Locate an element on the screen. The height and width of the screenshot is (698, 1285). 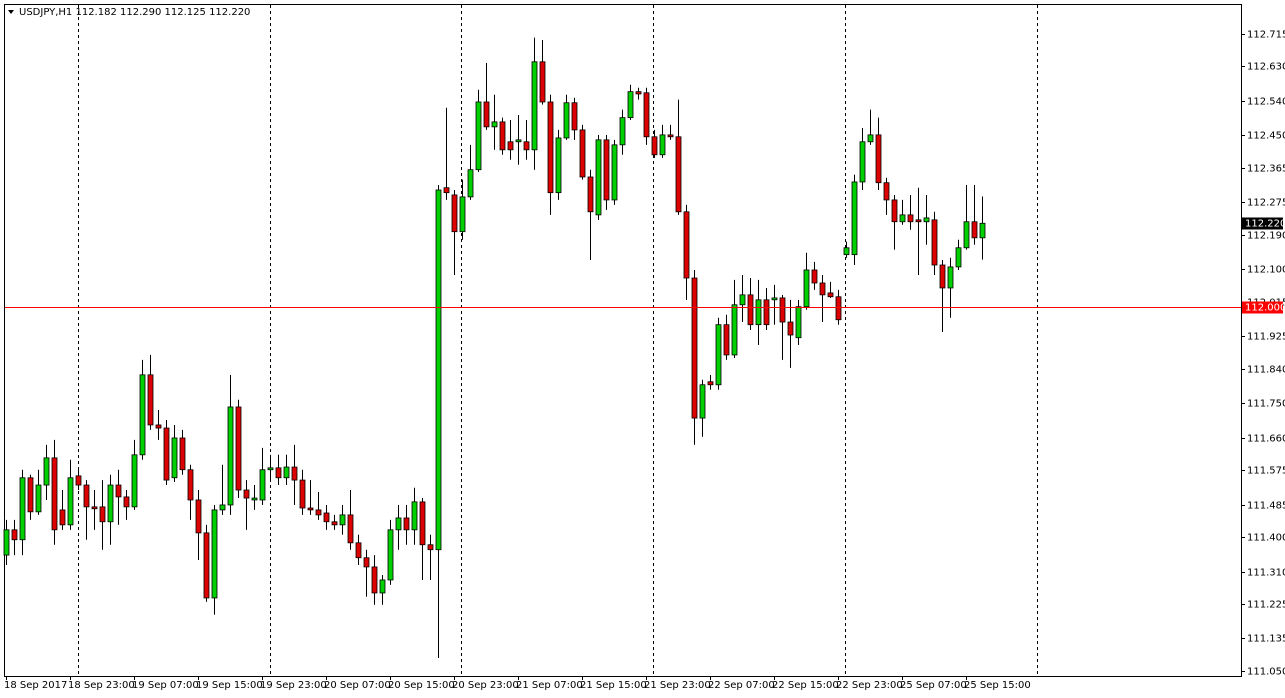
x-tick-label: 25 Sep 07:00 is located at coordinates (933, 685).